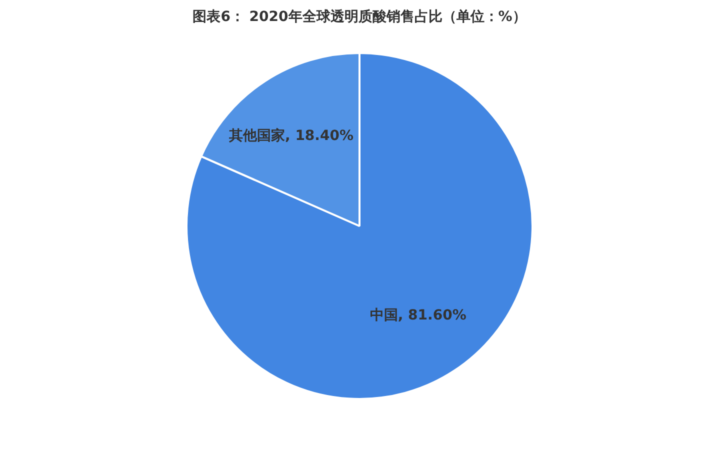 This screenshot has width=719, height=456. I want to click on chart-title: 图表6： 2020年全球透明质酸销售占比（单位：%）, so click(360, 17).